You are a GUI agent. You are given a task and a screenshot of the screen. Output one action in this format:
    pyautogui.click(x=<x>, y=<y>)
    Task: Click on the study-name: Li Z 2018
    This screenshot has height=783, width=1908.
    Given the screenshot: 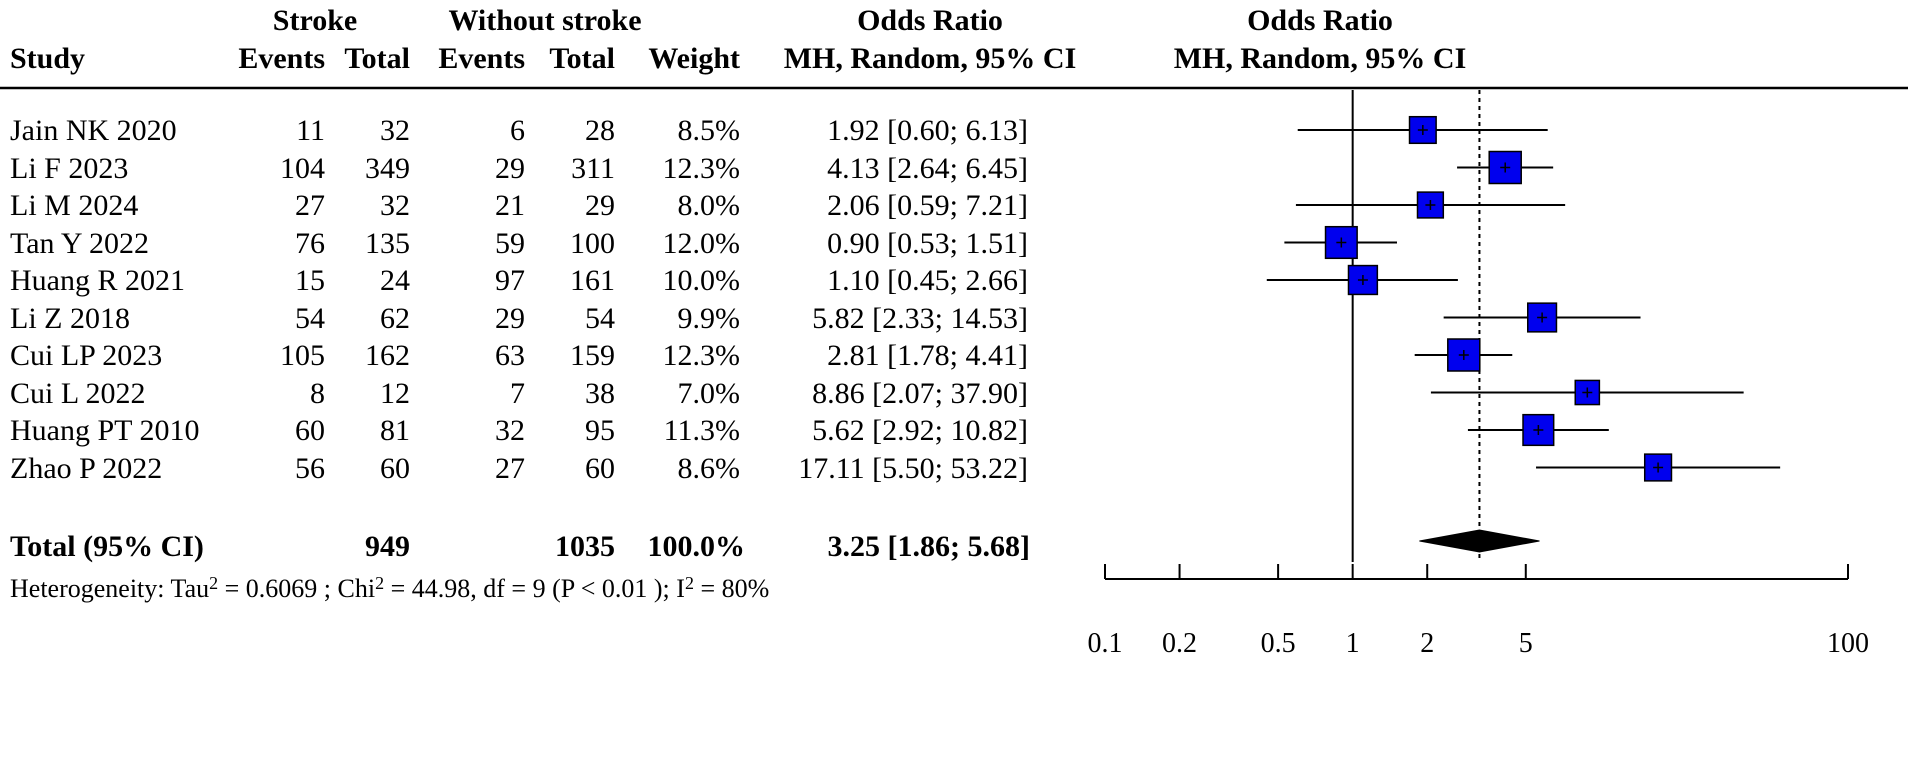 What is the action you would take?
    pyautogui.click(x=70, y=318)
    